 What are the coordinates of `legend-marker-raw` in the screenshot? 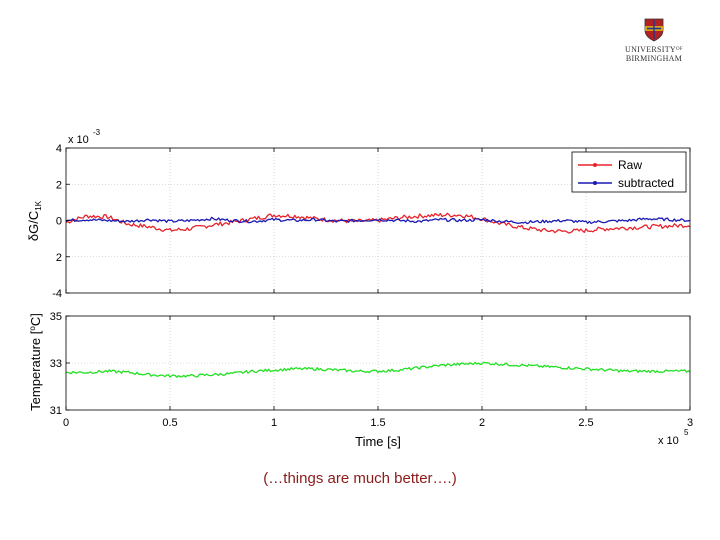 It's located at (595, 165).